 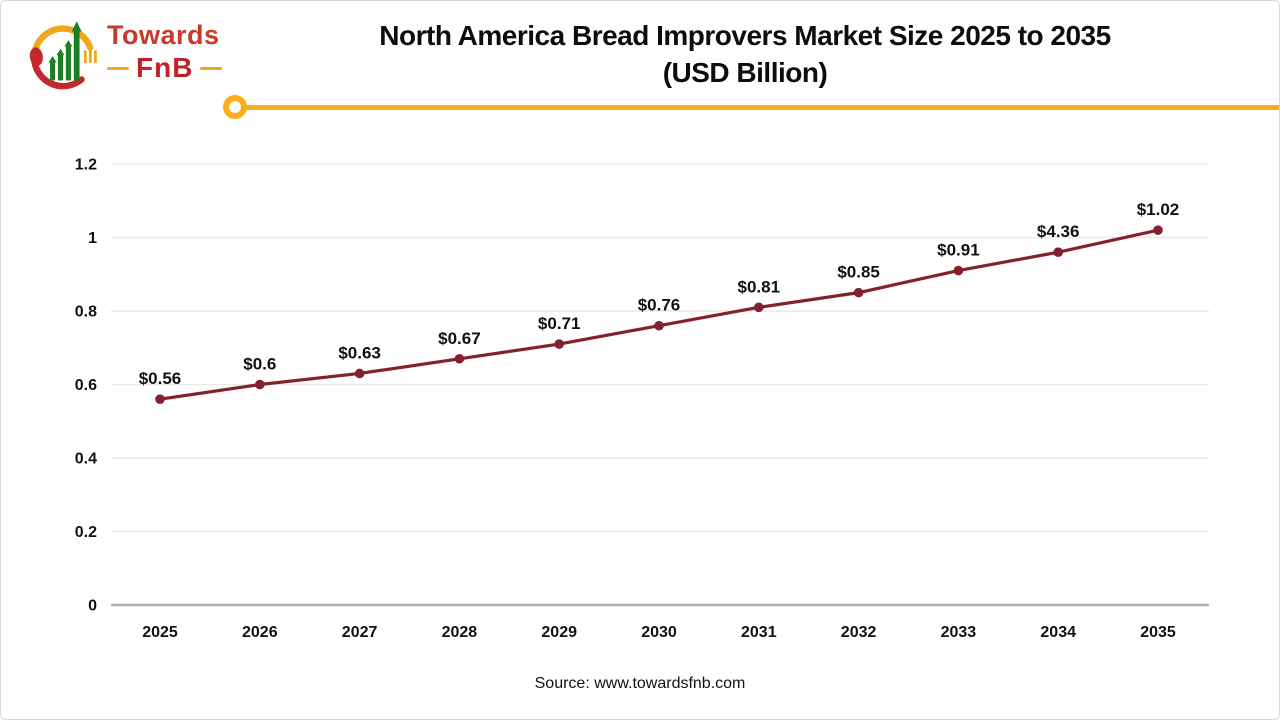 I want to click on x-tick-label: 2032, so click(x=859, y=632).